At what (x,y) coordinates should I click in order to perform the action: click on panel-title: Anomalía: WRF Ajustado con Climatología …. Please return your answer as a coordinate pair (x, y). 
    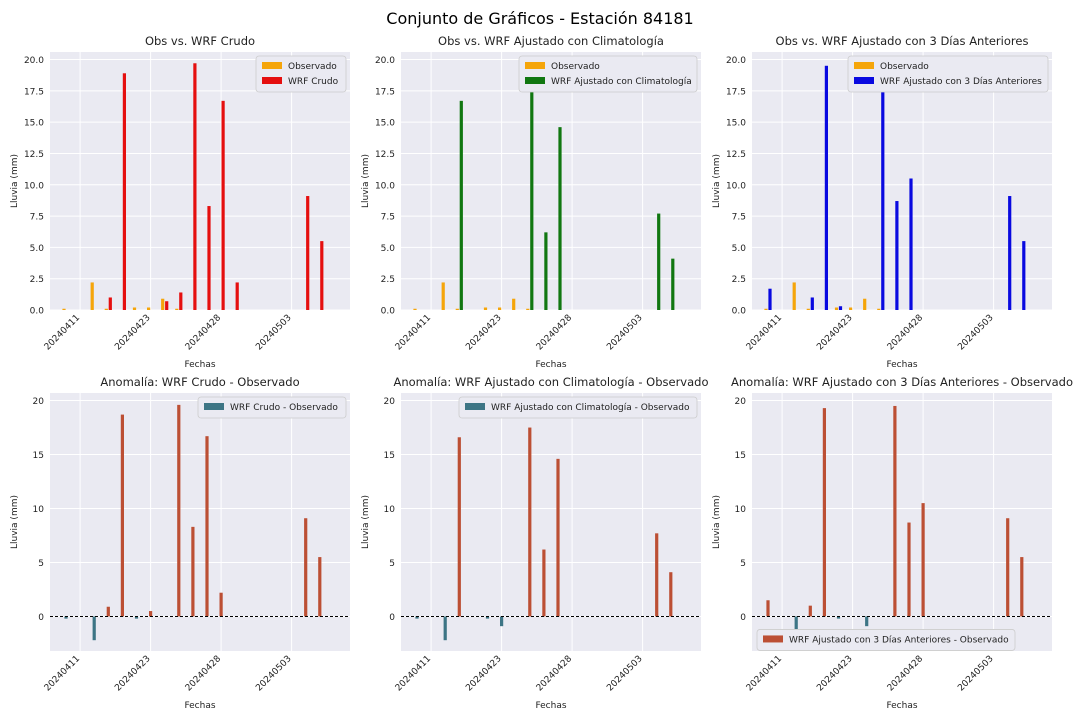
    Looking at the image, I should click on (550, 382).